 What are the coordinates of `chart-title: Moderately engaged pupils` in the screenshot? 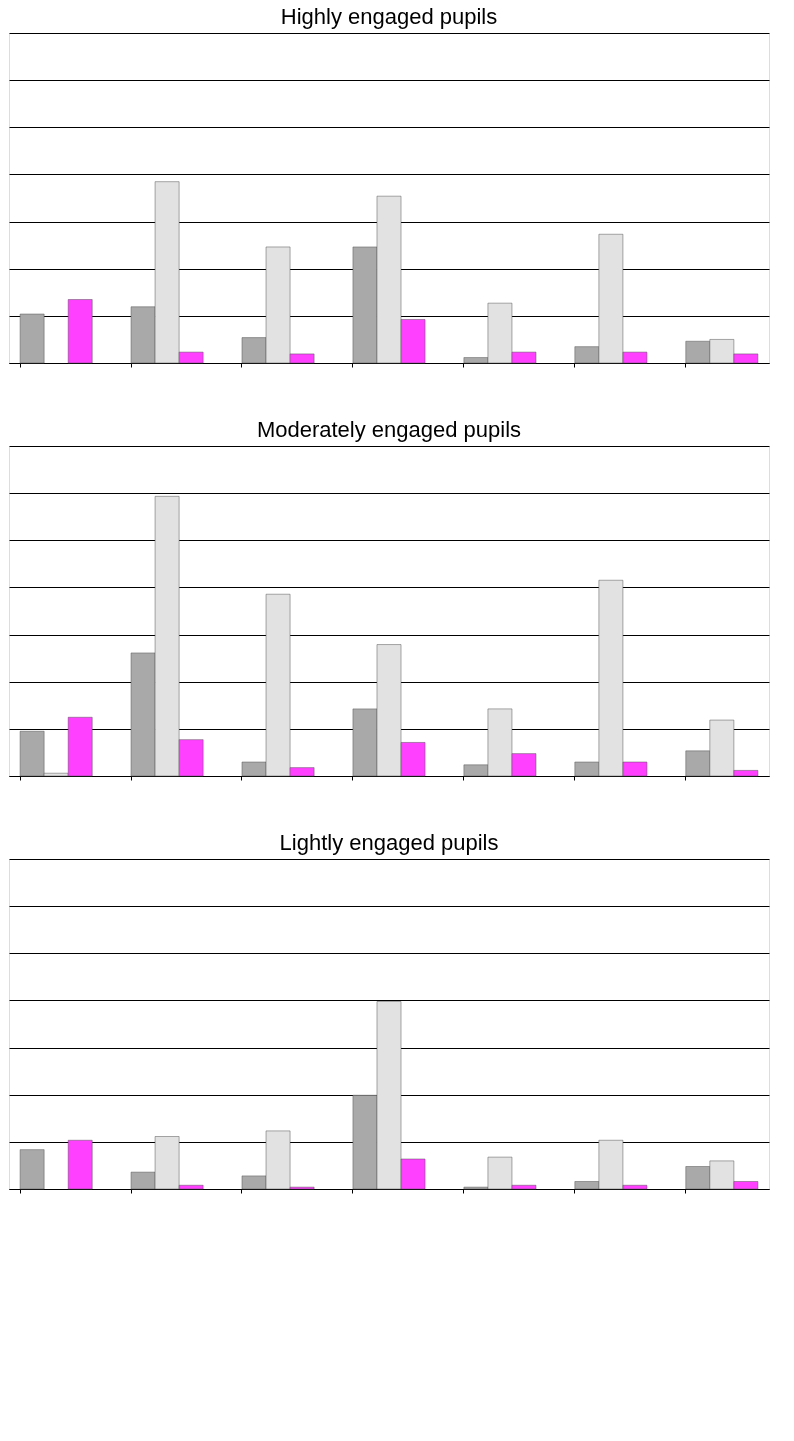 It's located at (389, 429).